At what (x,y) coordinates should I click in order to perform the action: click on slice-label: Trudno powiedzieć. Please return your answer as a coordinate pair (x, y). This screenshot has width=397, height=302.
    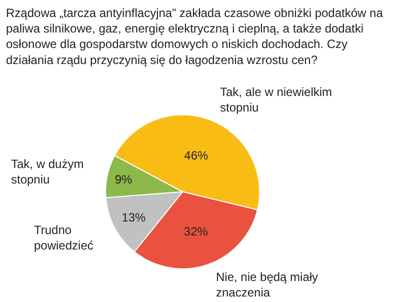
    Looking at the image, I should click on (64, 238).